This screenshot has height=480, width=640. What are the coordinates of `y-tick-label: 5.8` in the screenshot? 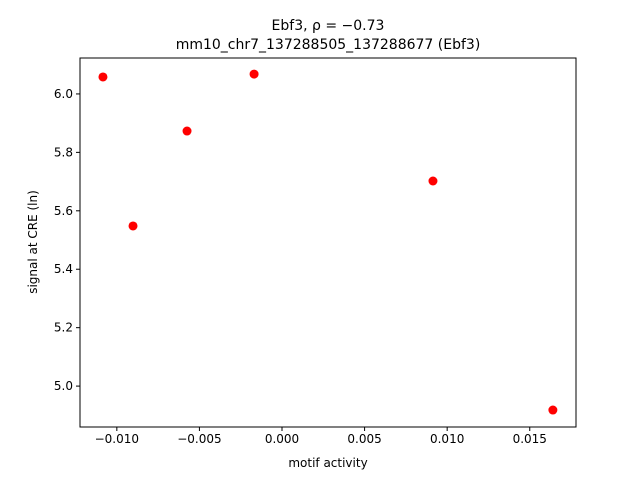 It's located at (63, 152).